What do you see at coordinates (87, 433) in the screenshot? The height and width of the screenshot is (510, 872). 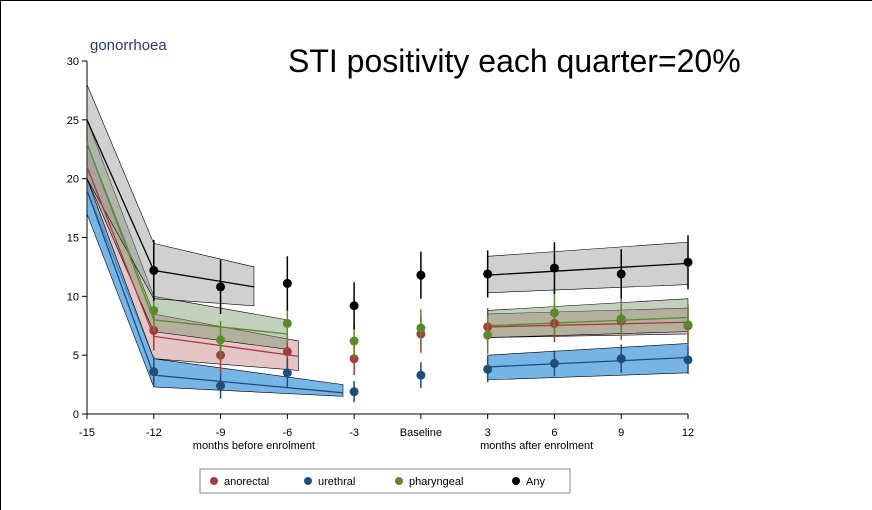 I see `x-tick-label: -15` at bounding box center [87, 433].